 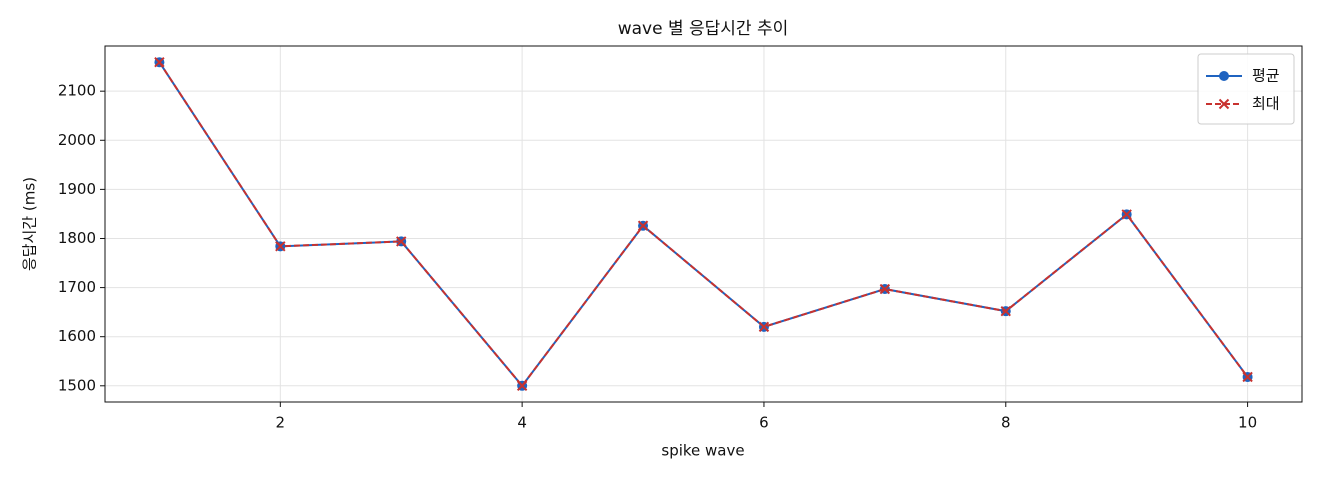 What do you see at coordinates (1246, 89) in the screenshot?
I see `legend-box` at bounding box center [1246, 89].